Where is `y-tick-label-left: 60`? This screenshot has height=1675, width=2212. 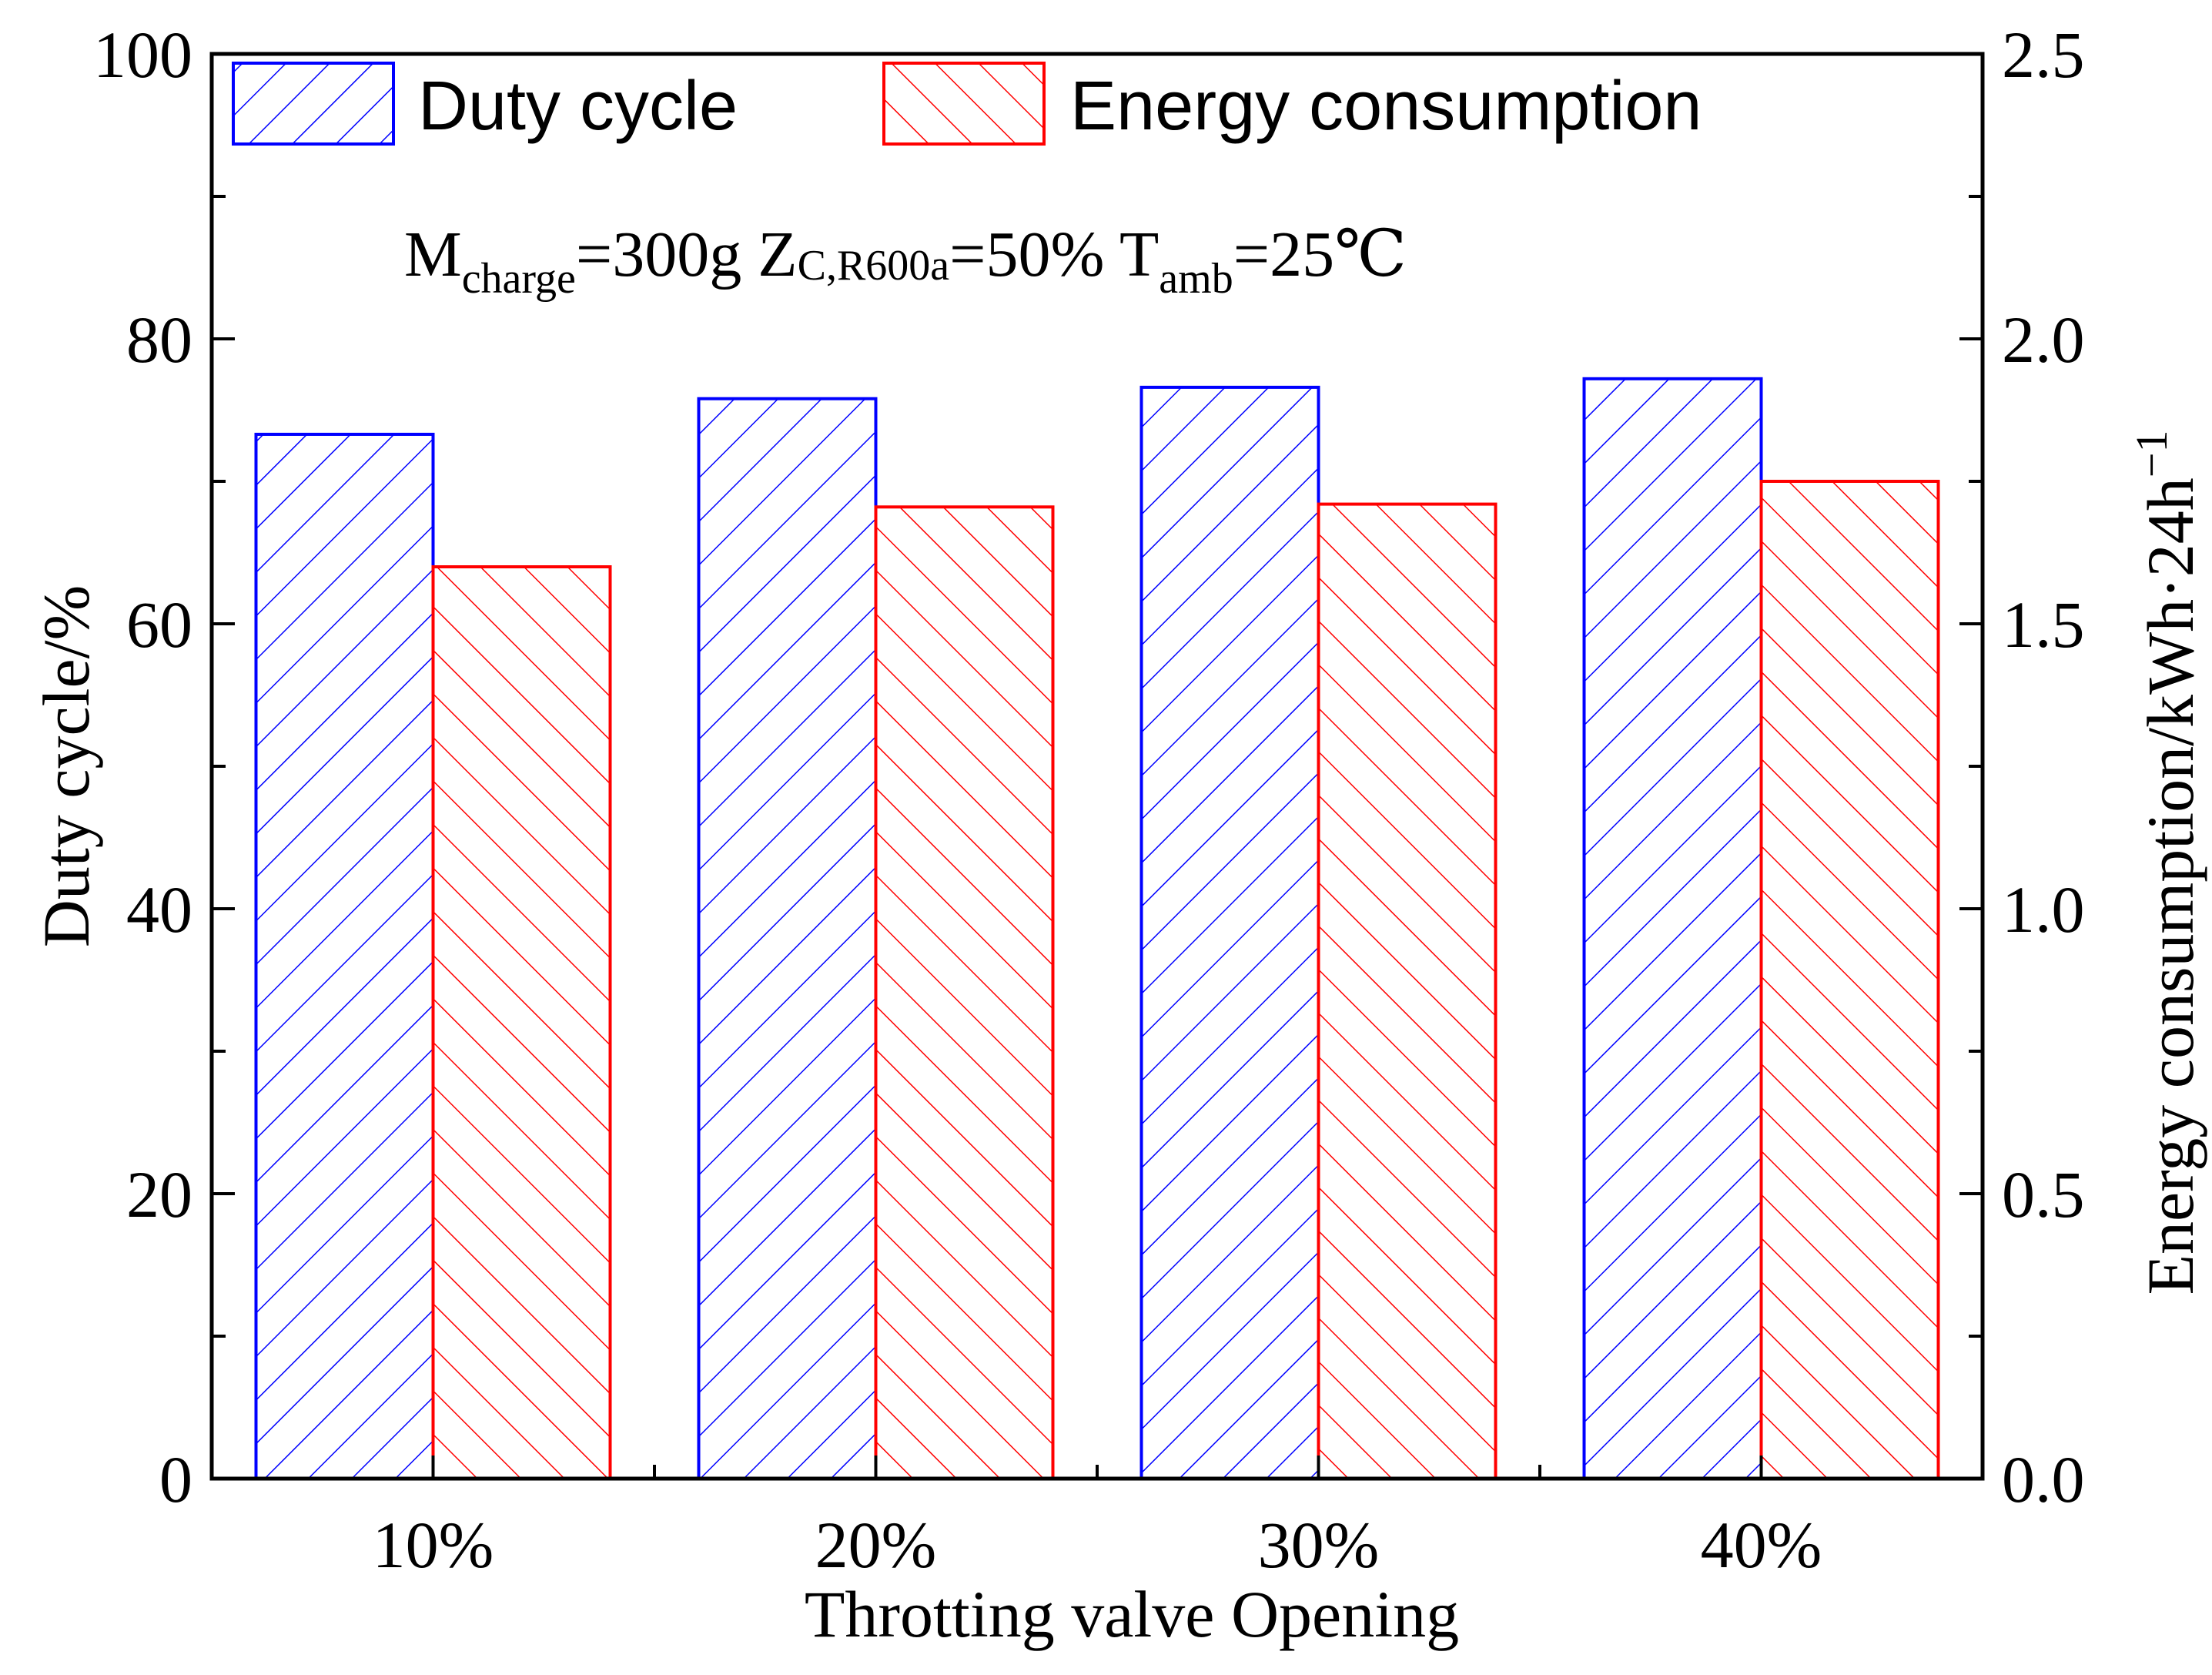
y-tick-label-left: 60 is located at coordinates (159, 625).